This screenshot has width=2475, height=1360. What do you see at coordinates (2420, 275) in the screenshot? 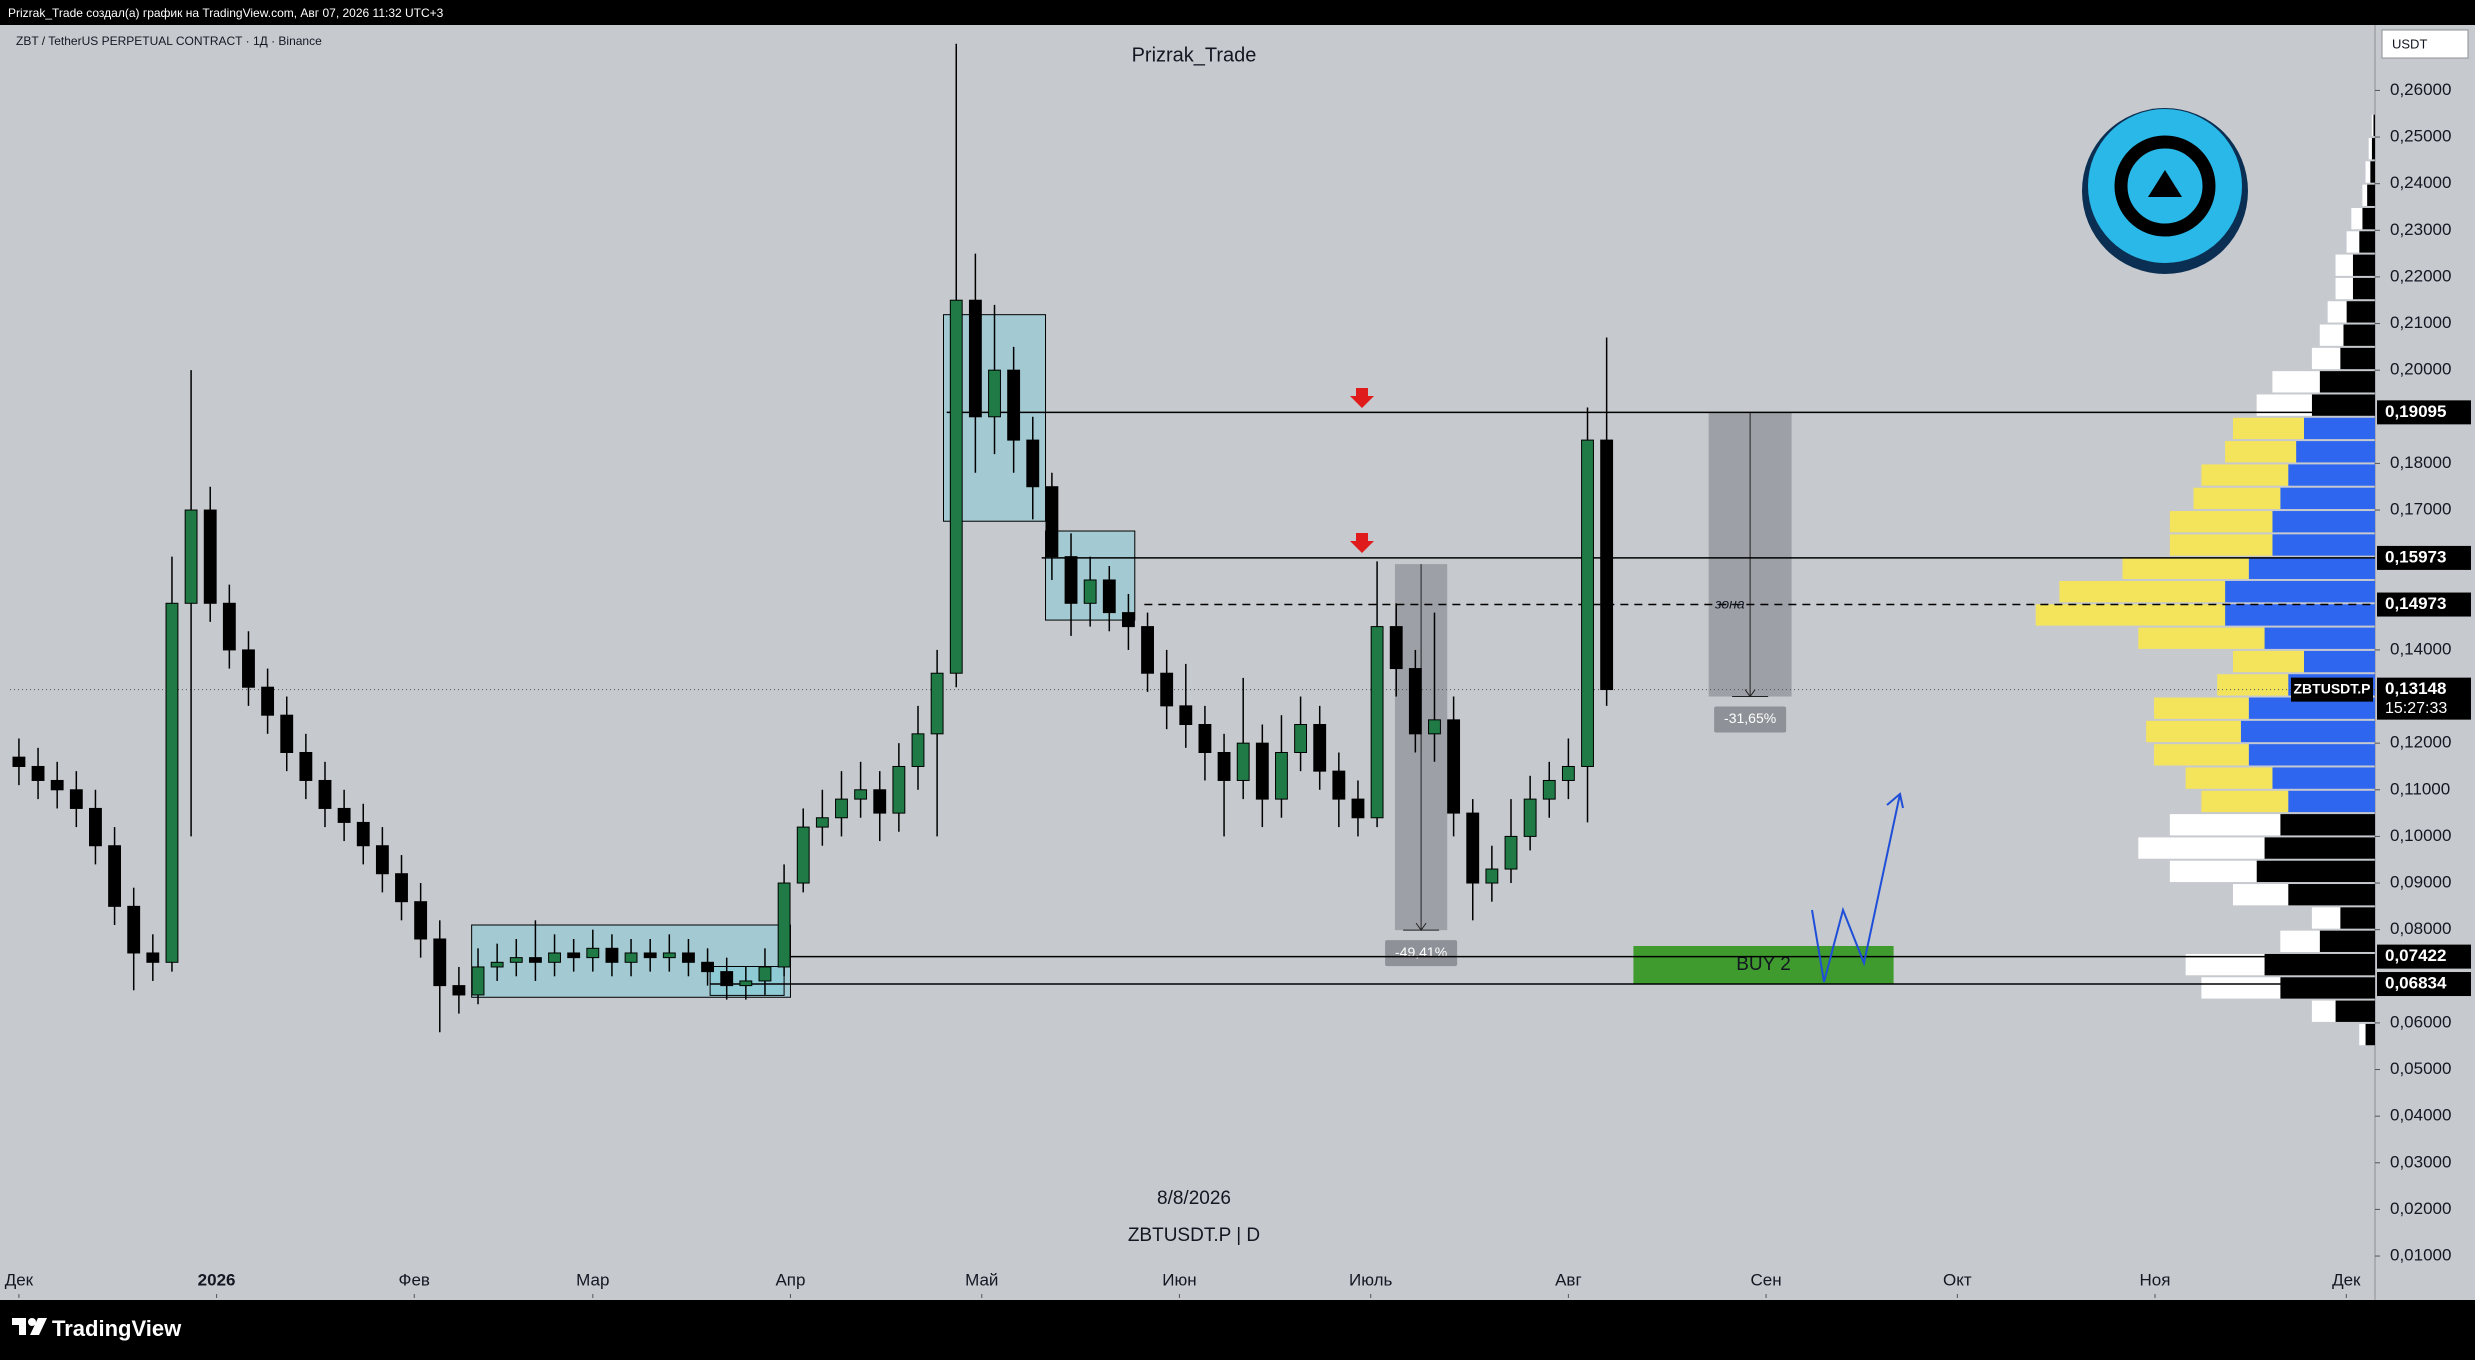
I see `y-tick-label: 0,22000` at bounding box center [2420, 275].